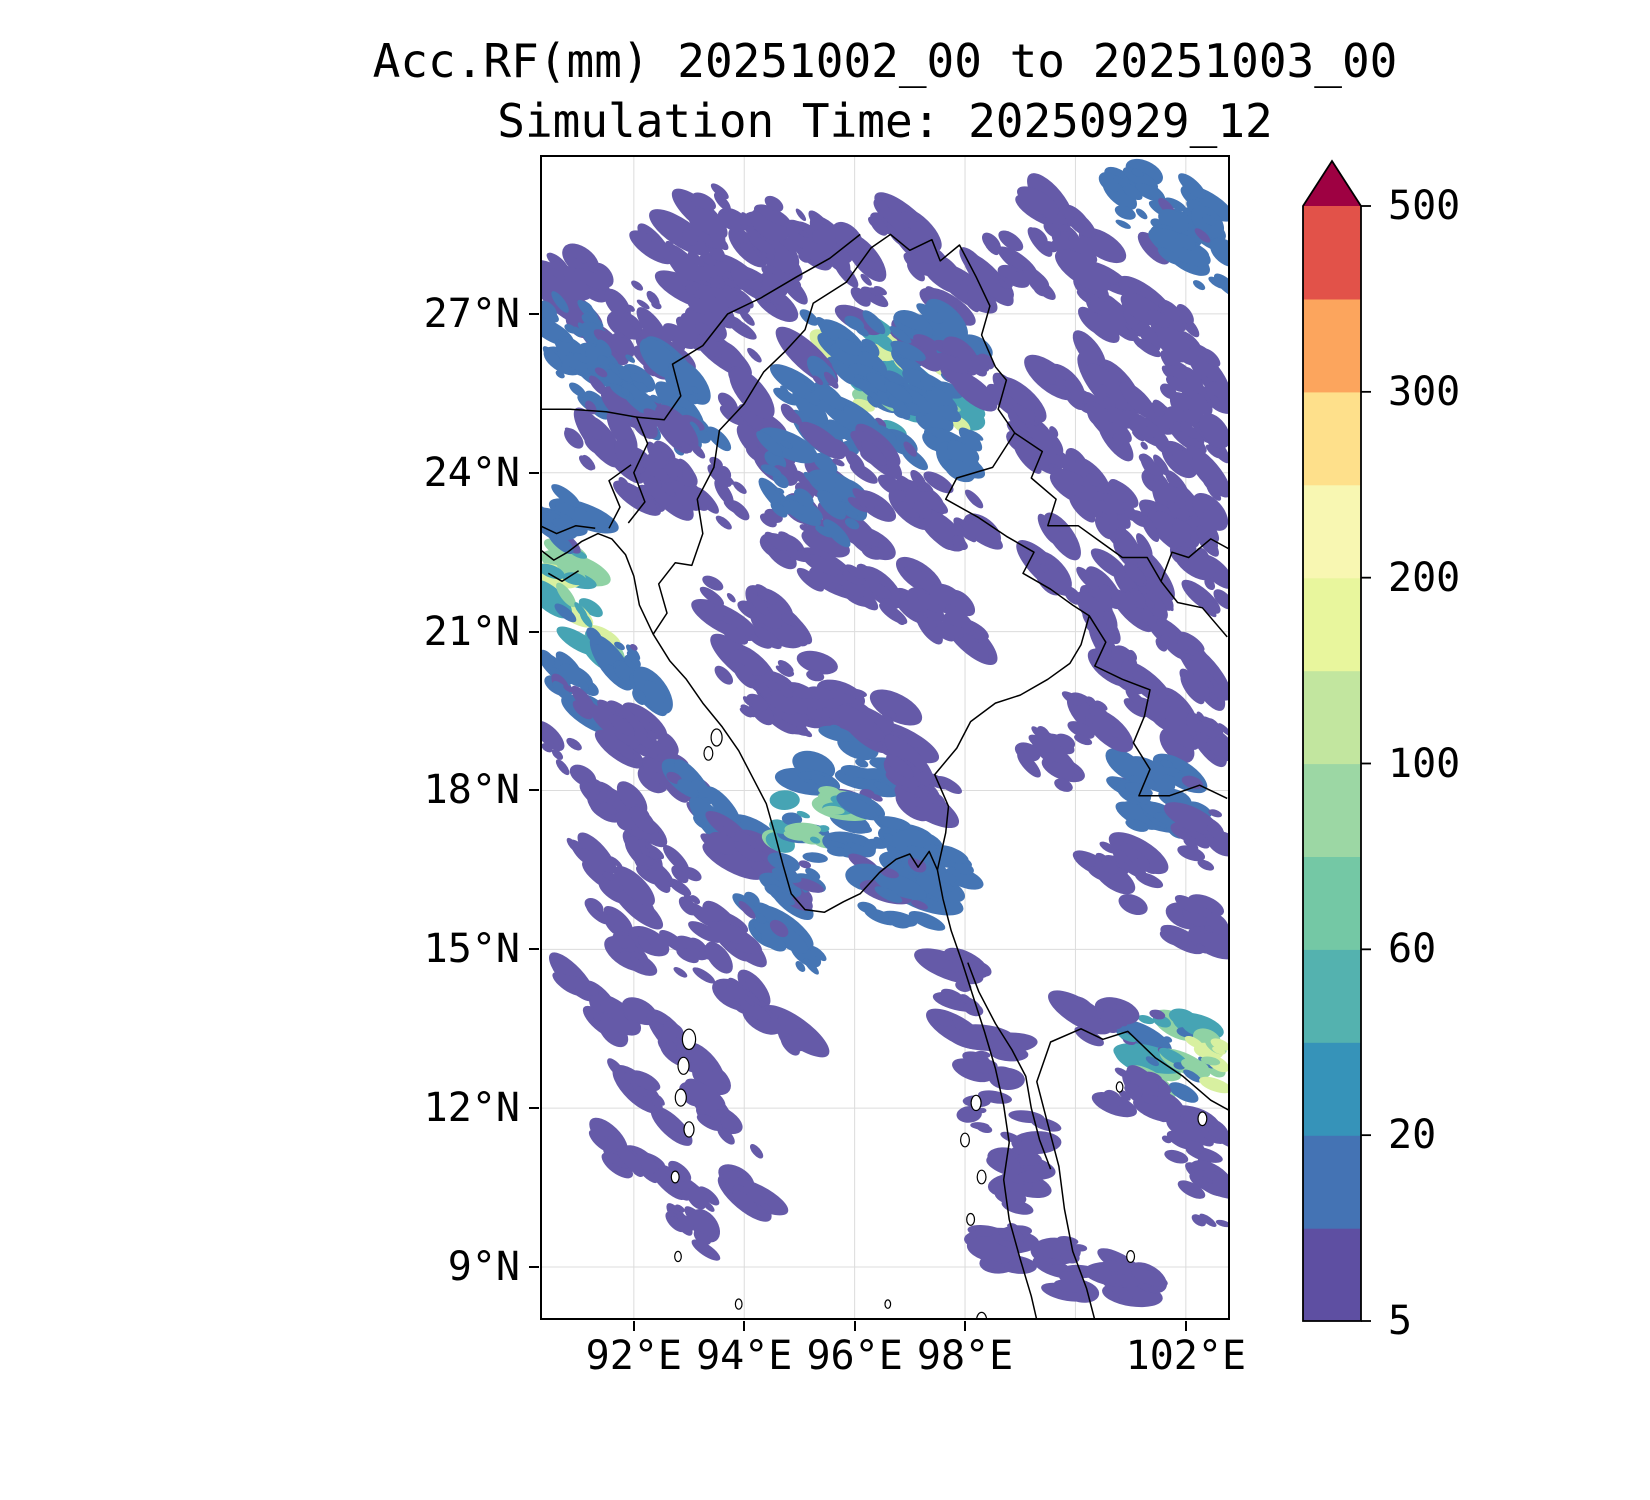 The height and width of the screenshot is (1500, 1650). I want to click on y-tick-label: 12°N, so click(471, 1108).